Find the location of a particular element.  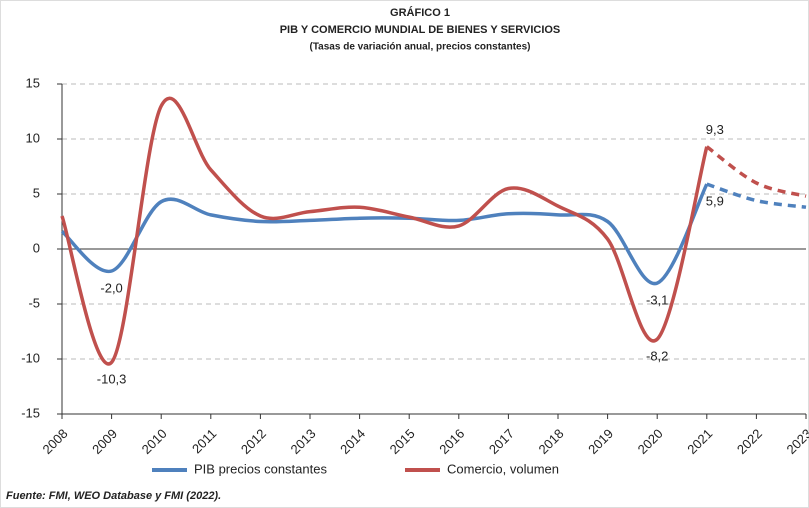

x-tick-label: 2021 is located at coordinates (699, 441).